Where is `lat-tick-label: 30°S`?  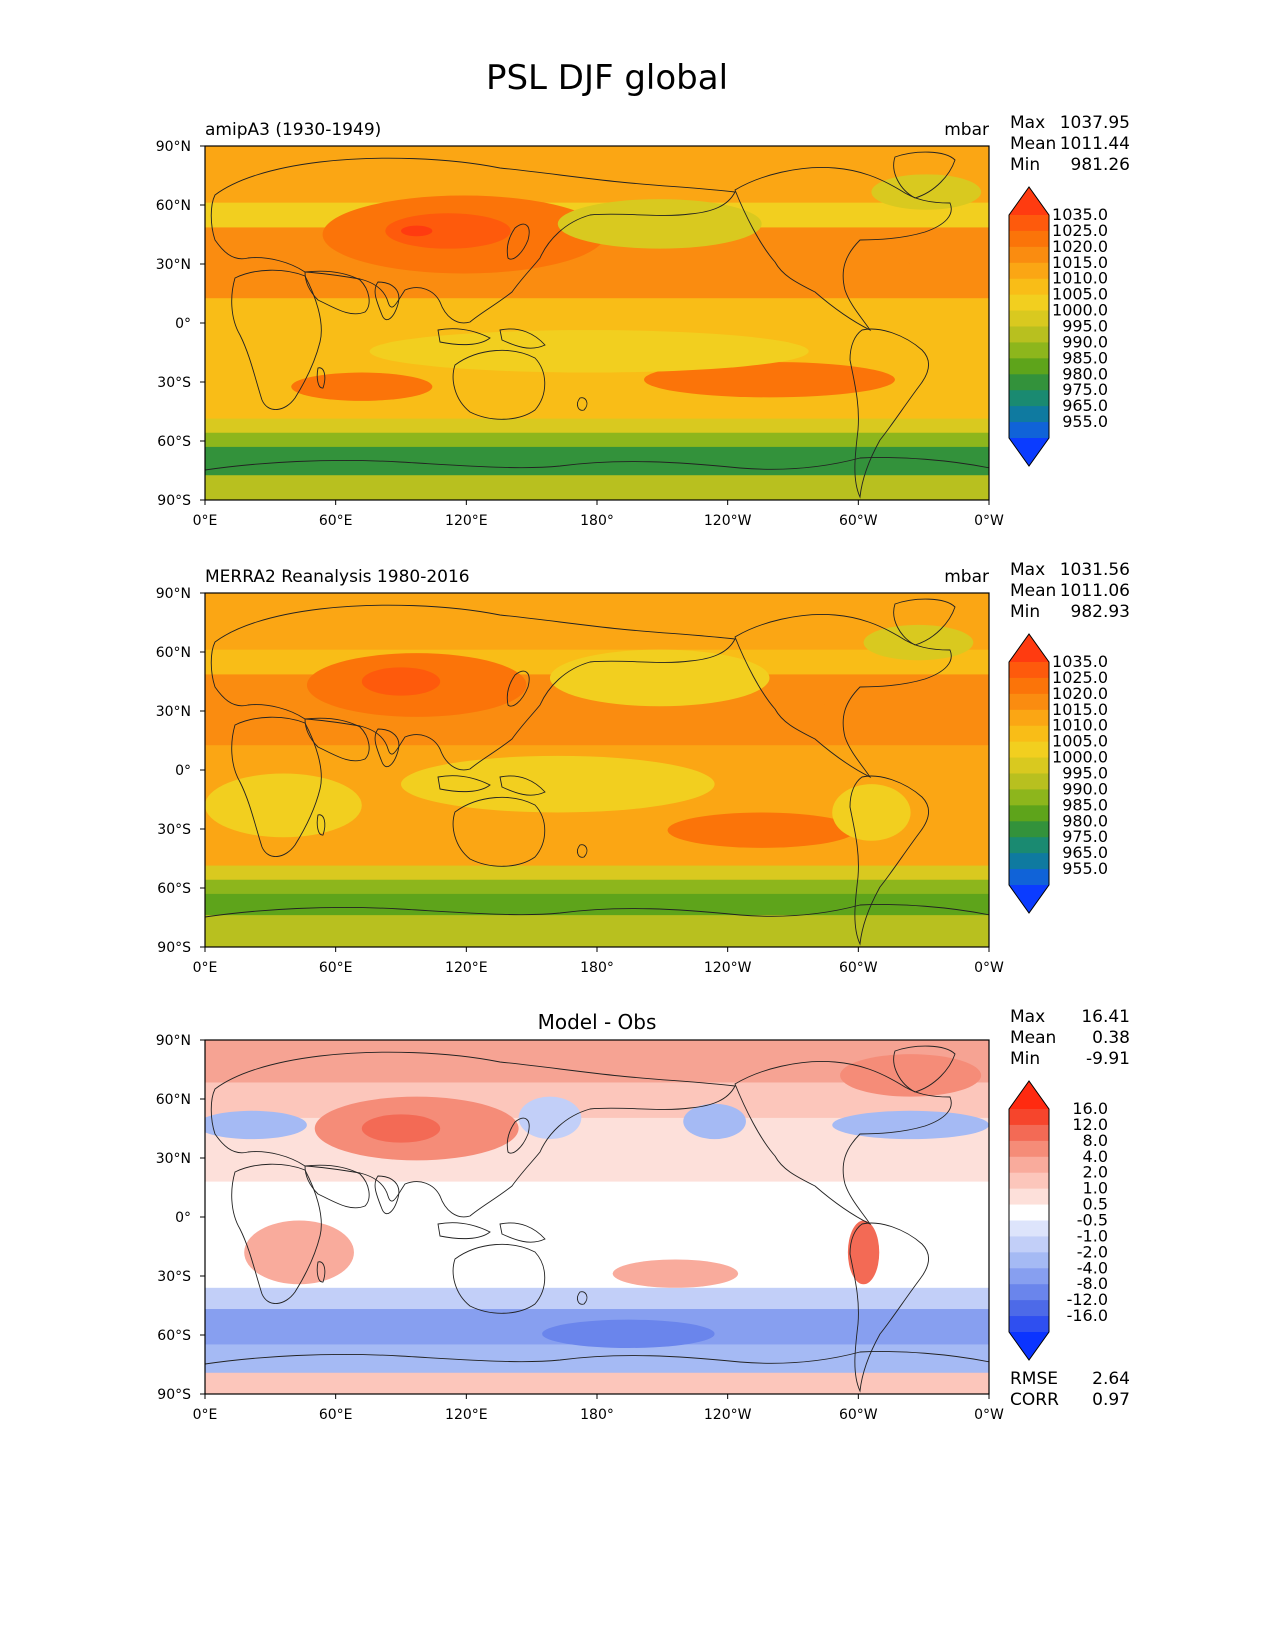
lat-tick-label: 30°S is located at coordinates (174, 1277).